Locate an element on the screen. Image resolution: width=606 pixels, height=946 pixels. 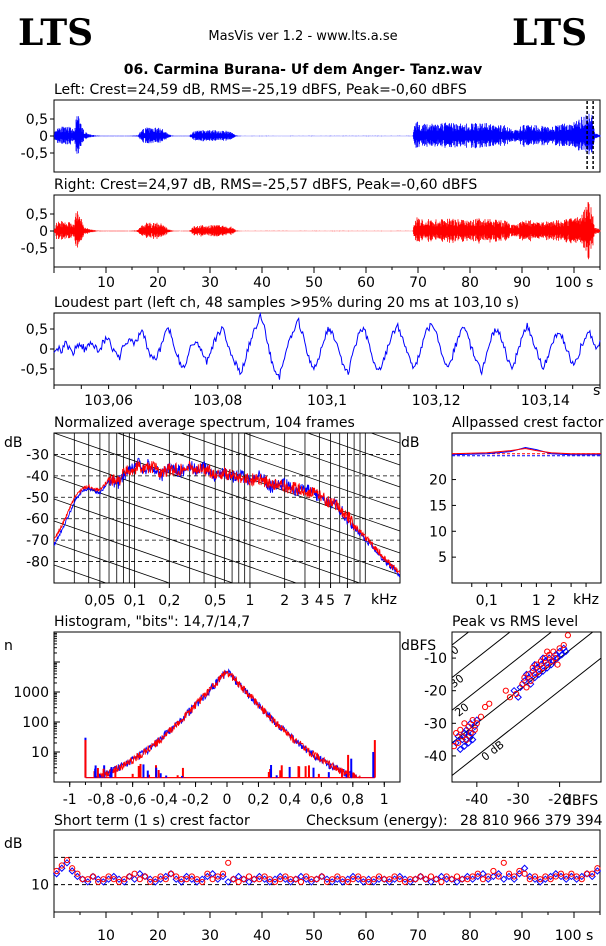
allpassed-ylabel: dB is located at coordinates (410, 443).